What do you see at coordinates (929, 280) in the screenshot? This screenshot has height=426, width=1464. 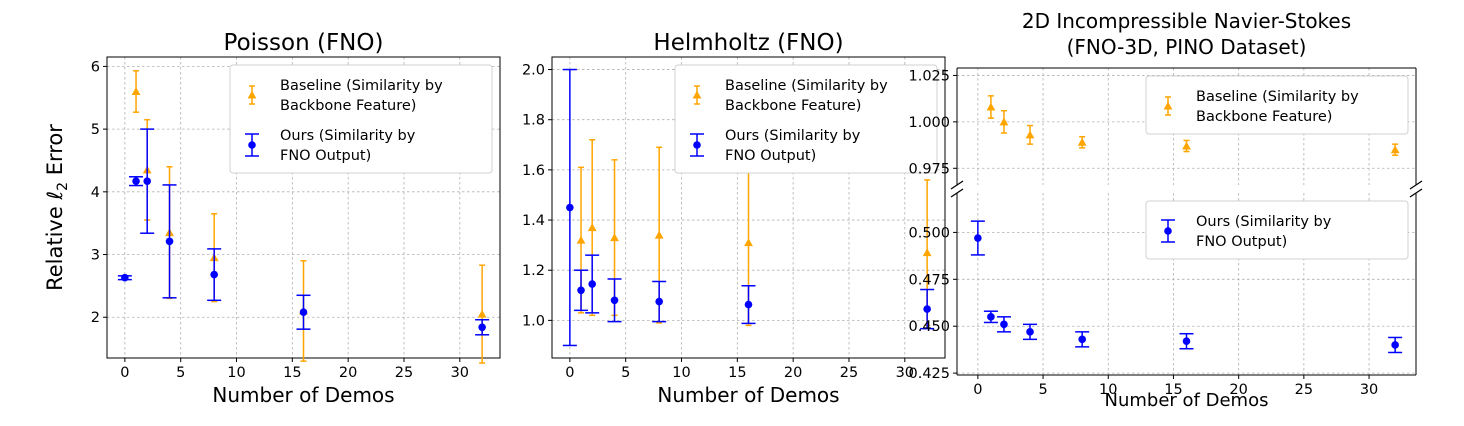 I see `y-tick-label: 0.475` at bounding box center [929, 280].